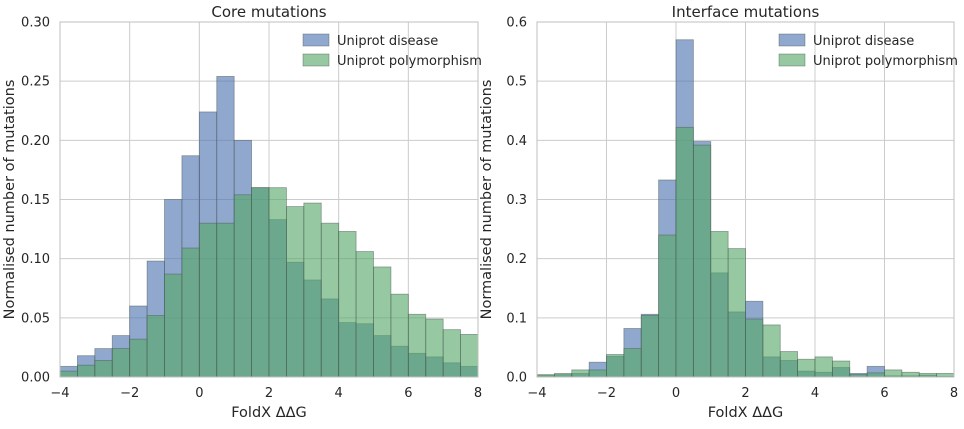  What do you see at coordinates (35, 82) in the screenshot?
I see `y-tick-label: 0.25` at bounding box center [35, 82].